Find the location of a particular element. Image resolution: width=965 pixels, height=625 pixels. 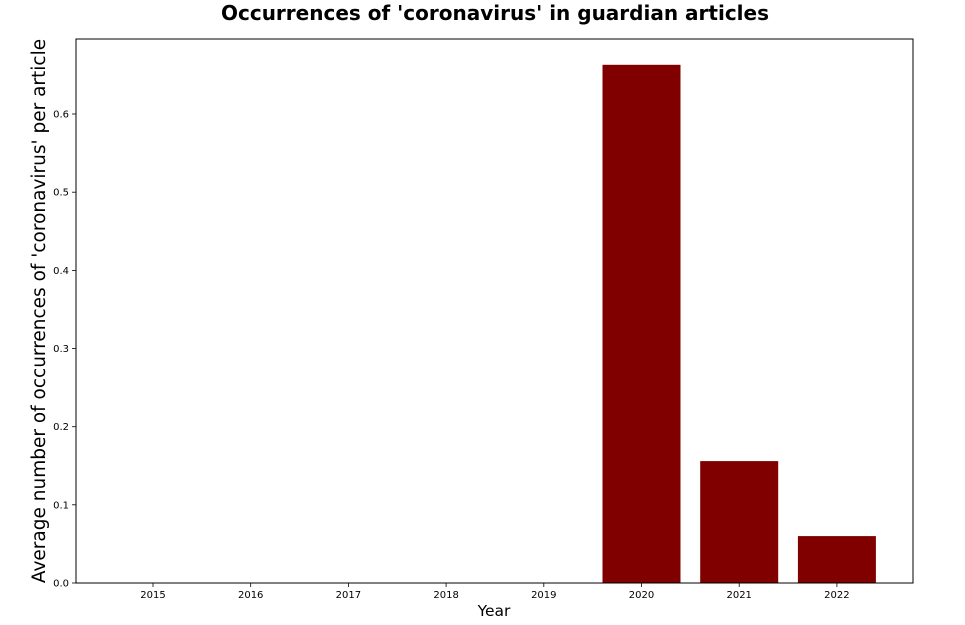

x-tick-label: 2015 is located at coordinates (152, 595).